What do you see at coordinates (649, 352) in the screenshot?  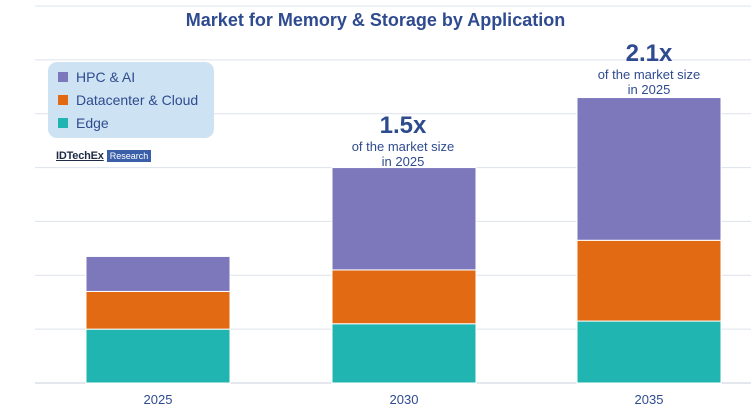 I see `bar-2035-edge` at bounding box center [649, 352].